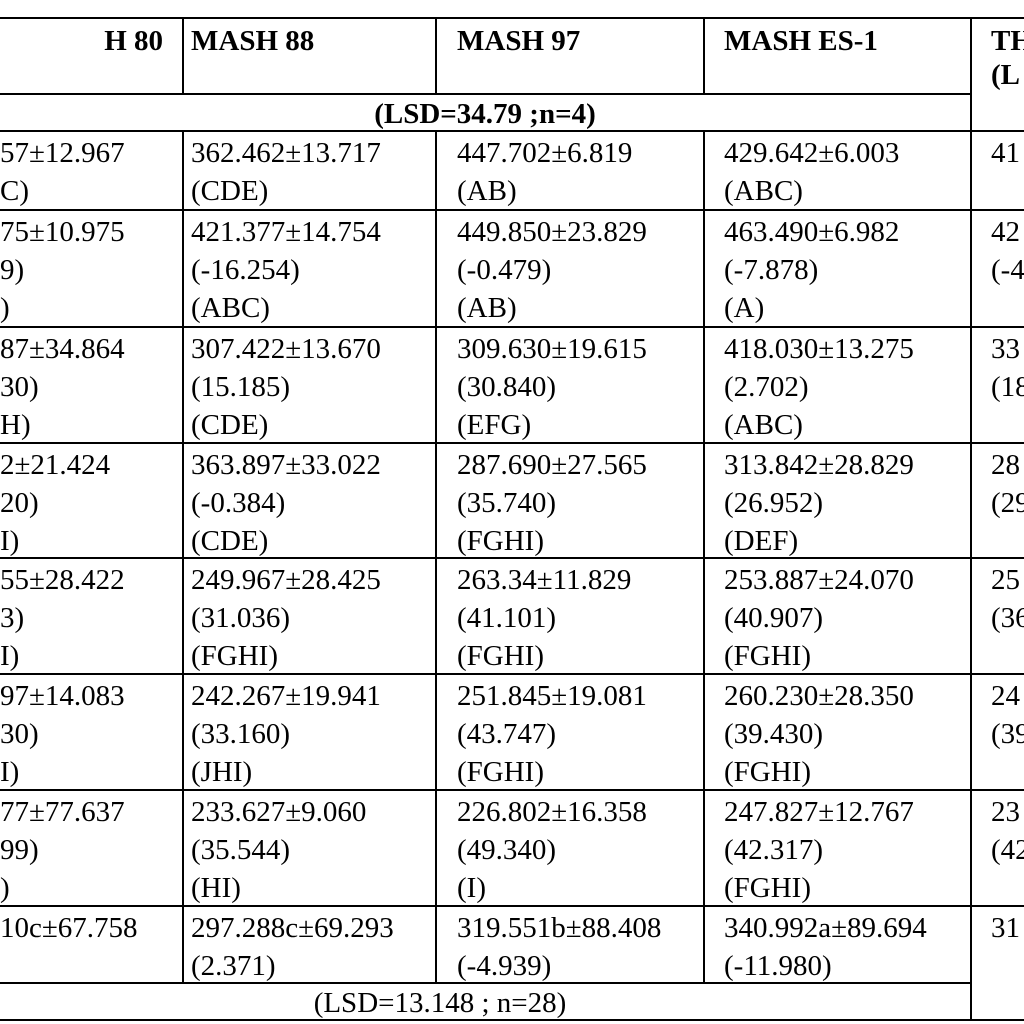 This screenshot has height=1024, width=1024. I want to click on table-cell-line: 418.030±13.275, so click(819, 349).